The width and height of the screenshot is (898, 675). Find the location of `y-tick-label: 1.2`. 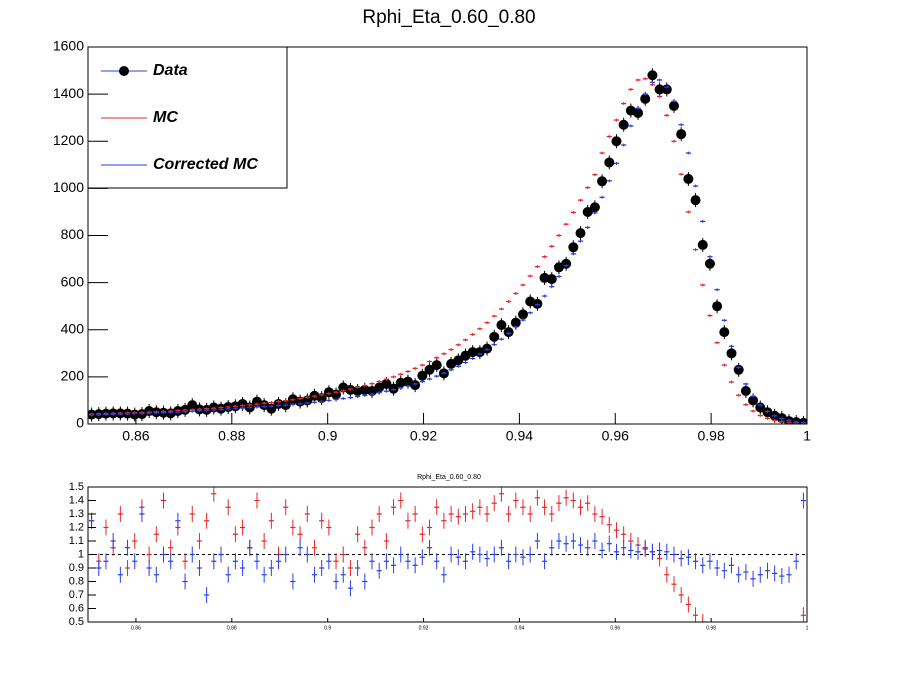

y-tick-label: 1.2 is located at coordinates (76, 527).